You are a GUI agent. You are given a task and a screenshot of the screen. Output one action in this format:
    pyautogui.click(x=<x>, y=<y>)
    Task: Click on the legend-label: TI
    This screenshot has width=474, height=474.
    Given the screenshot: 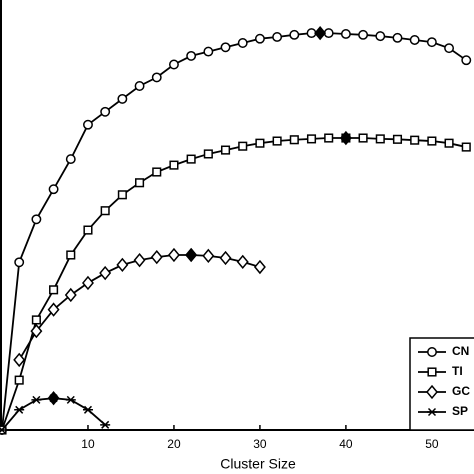 What is the action you would take?
    pyautogui.click(x=457, y=371)
    